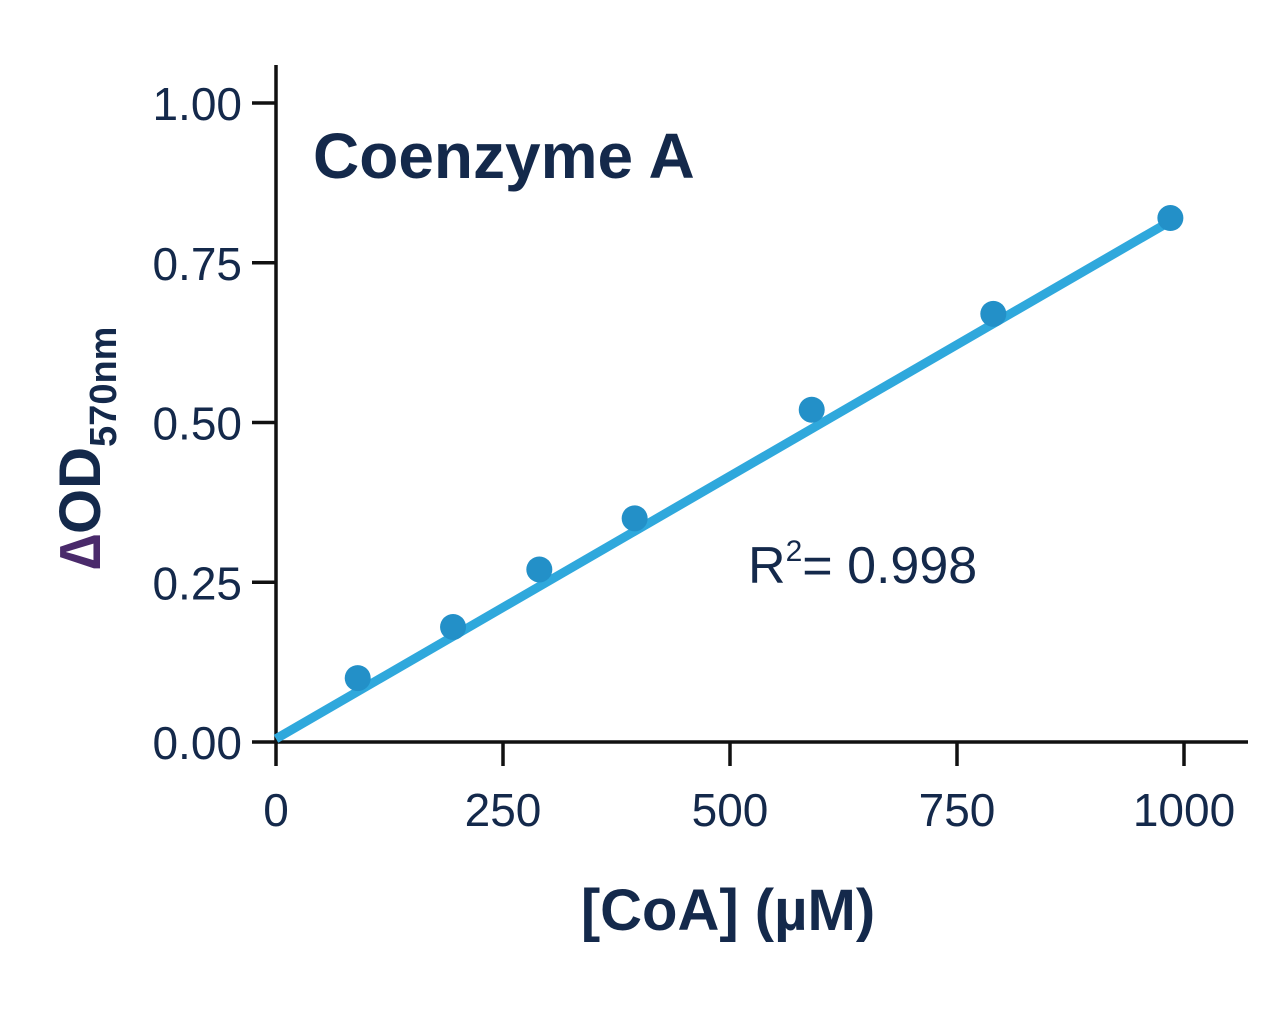 This screenshot has width=1280, height=1024. What do you see at coordinates (197, 424) in the screenshot?
I see `y-tick-label-2: 0.50` at bounding box center [197, 424].